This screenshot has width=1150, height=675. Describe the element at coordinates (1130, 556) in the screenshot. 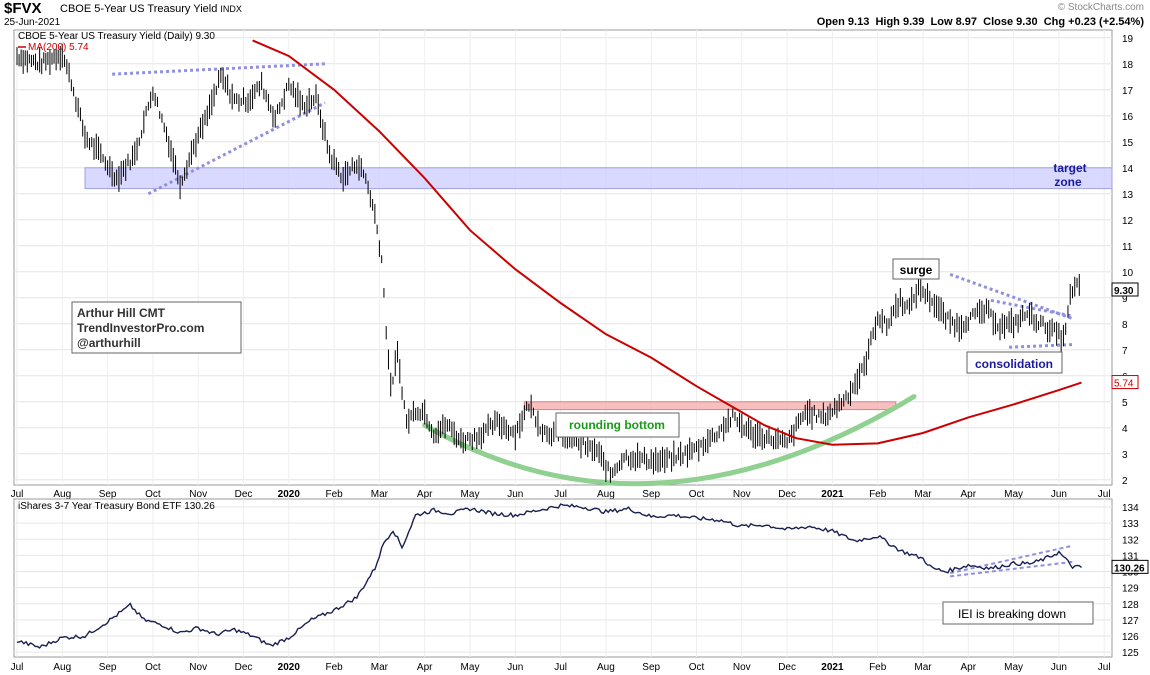

I see `iei-y-tick: 131` at that location.